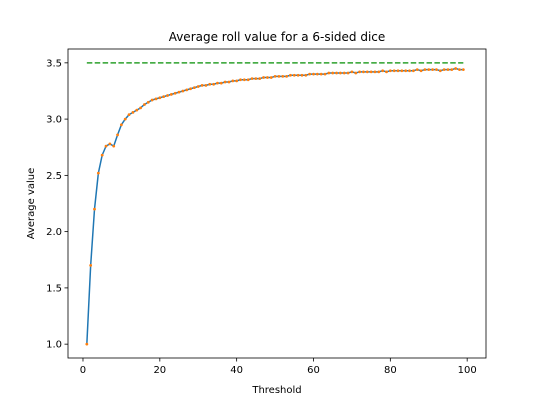 The image size is (540, 405). What do you see at coordinates (236, 370) in the screenshot?
I see `x-tick-label: 40` at bounding box center [236, 370].